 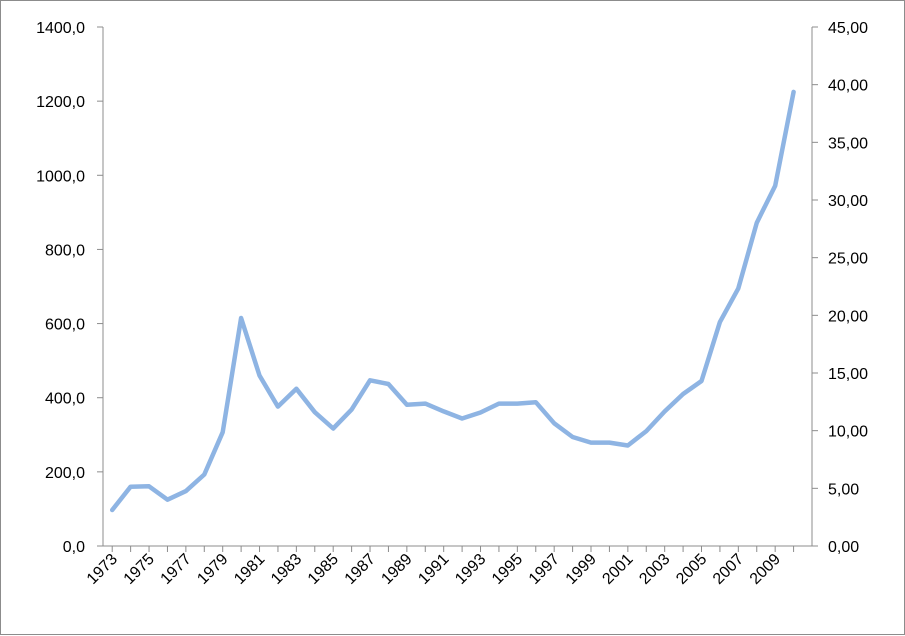 I want to click on y2-tick-label: 35,00, so click(x=848, y=143).